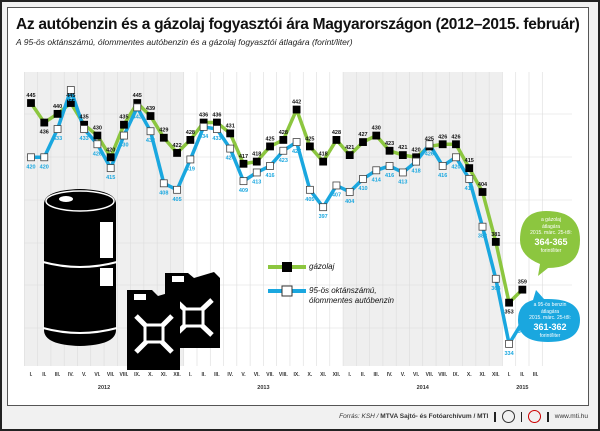 The width and height of the screenshot is (600, 431). I want to click on oil-drum-icon, so click(80, 267).